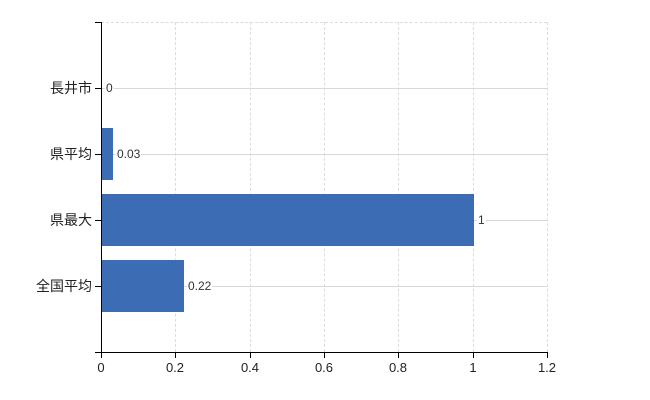  Describe the element at coordinates (71, 88) in the screenshot. I see `category-label: 長井市` at that location.